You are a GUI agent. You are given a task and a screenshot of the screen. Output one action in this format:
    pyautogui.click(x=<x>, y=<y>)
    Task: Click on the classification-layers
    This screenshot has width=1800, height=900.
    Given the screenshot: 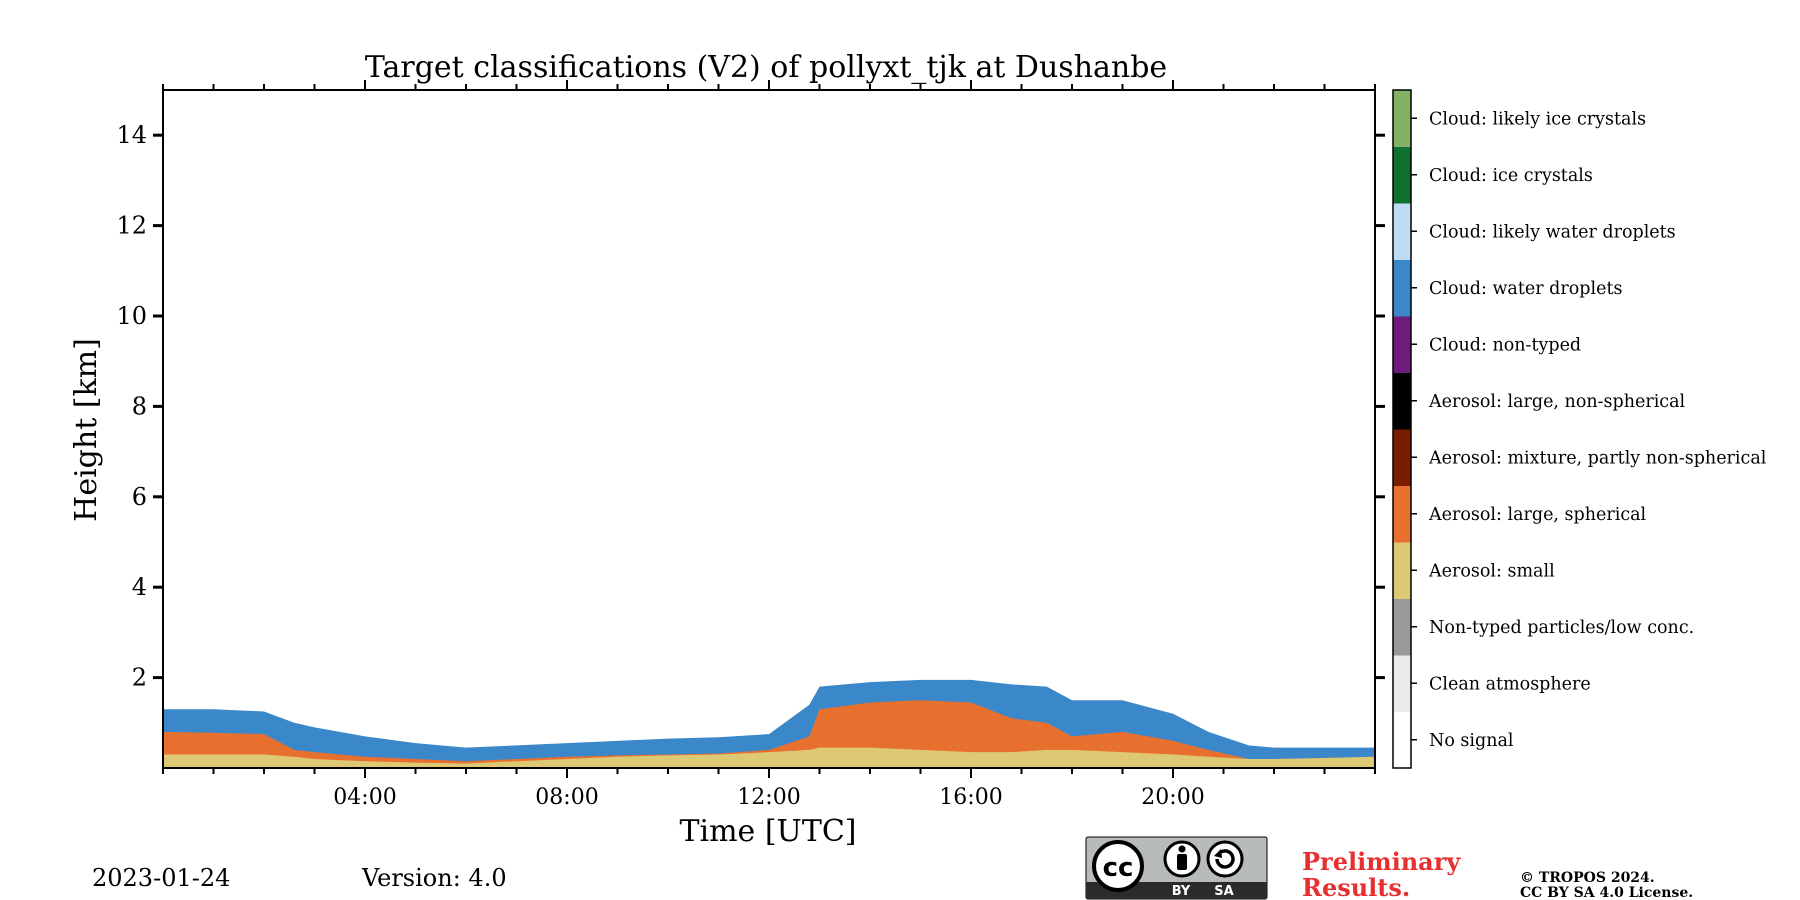 What is the action you would take?
    pyautogui.click(x=769, y=723)
    